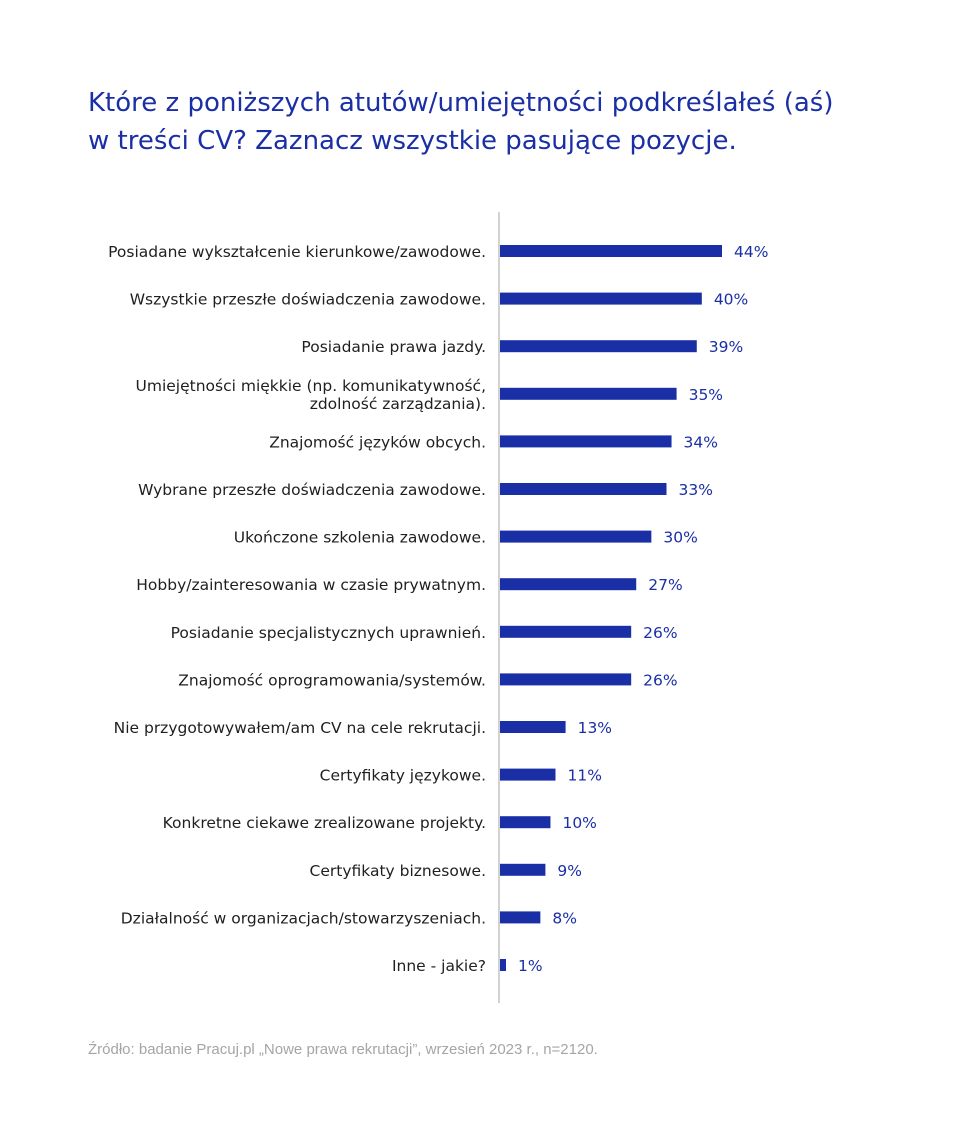  What do you see at coordinates (579, 823) in the screenshot?
I see `data-label: 10%` at bounding box center [579, 823].